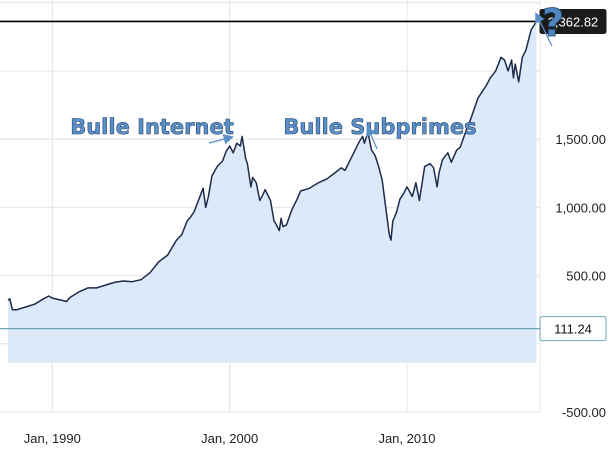 This screenshot has height=455, width=615. I want to click on annotation-label: Bulle Internet, so click(152, 127).